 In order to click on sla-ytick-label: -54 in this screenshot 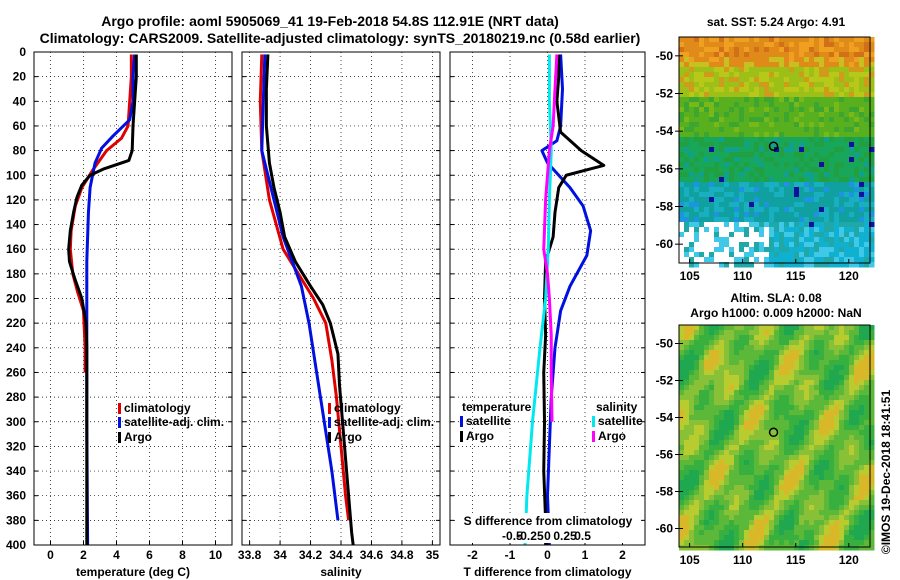, I will do `click(665, 418)`.